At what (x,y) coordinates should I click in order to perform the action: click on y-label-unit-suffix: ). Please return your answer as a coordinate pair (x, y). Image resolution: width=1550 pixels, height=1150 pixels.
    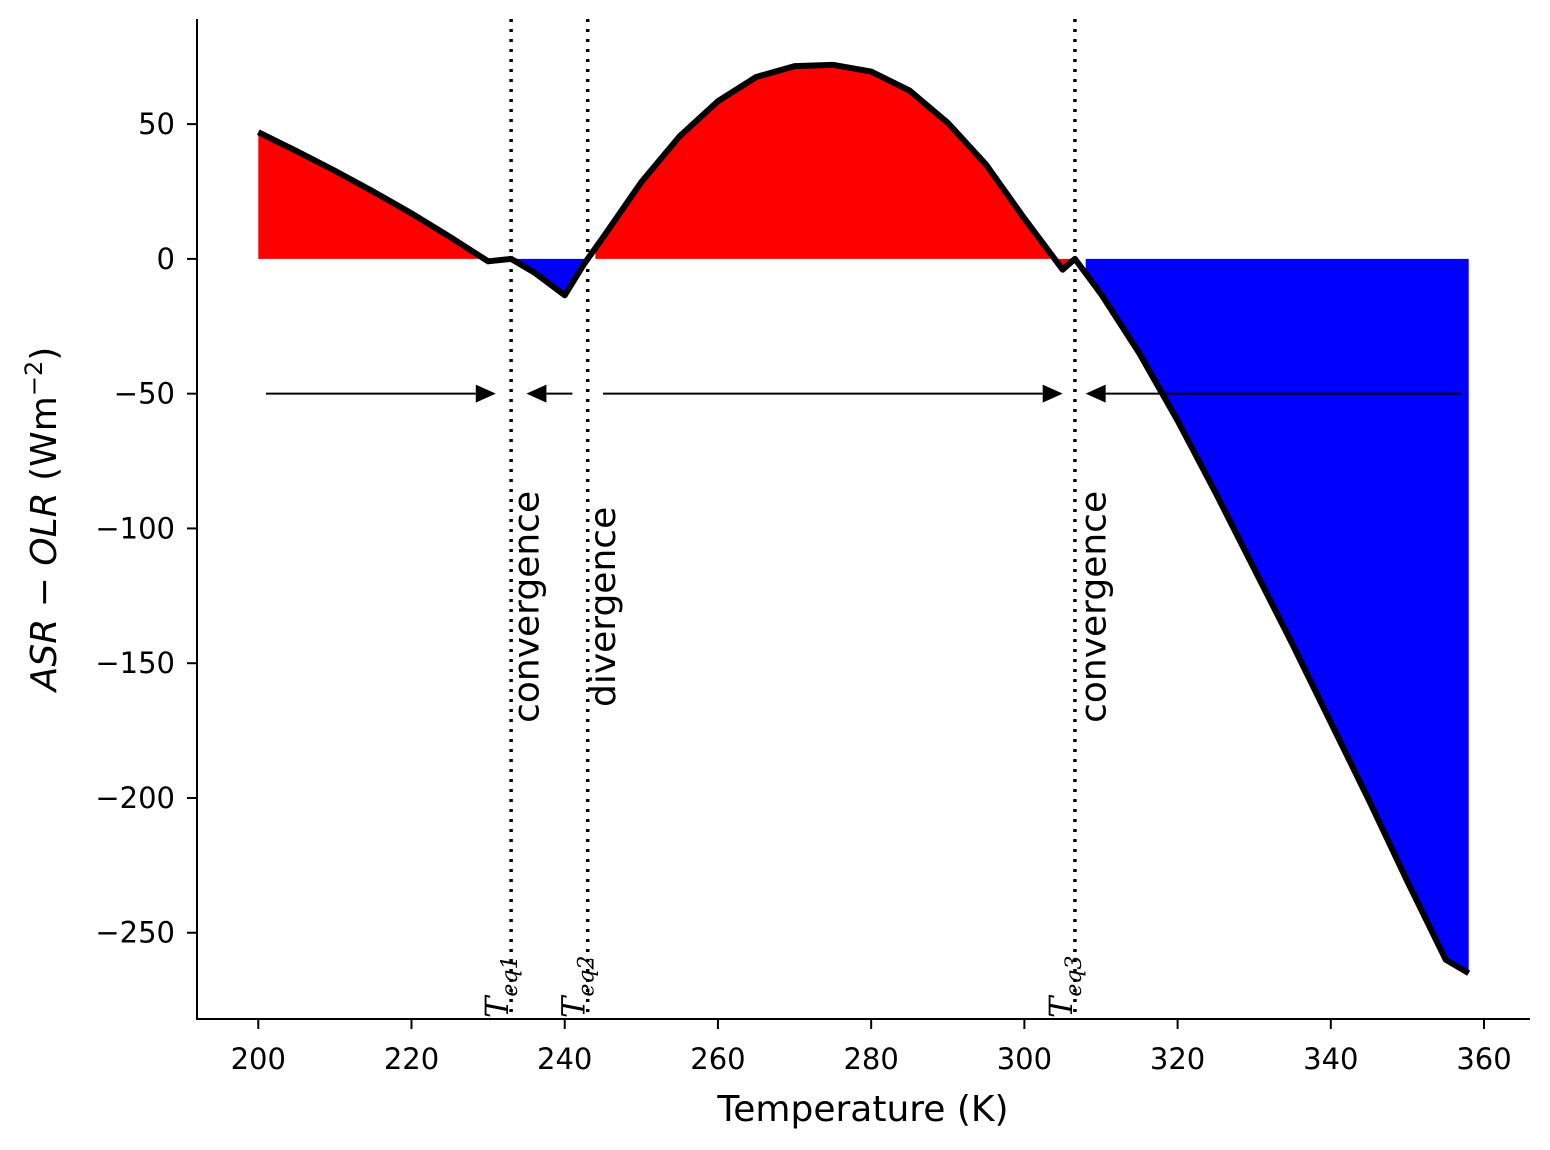
    Looking at the image, I should click on (44, 354).